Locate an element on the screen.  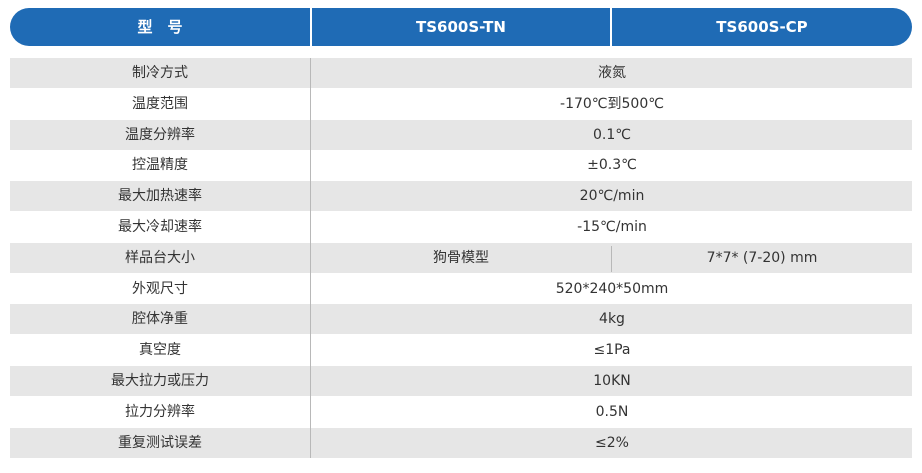
table-row: 最大冷却速率 -15℃/min is located at coordinates (461, 227).